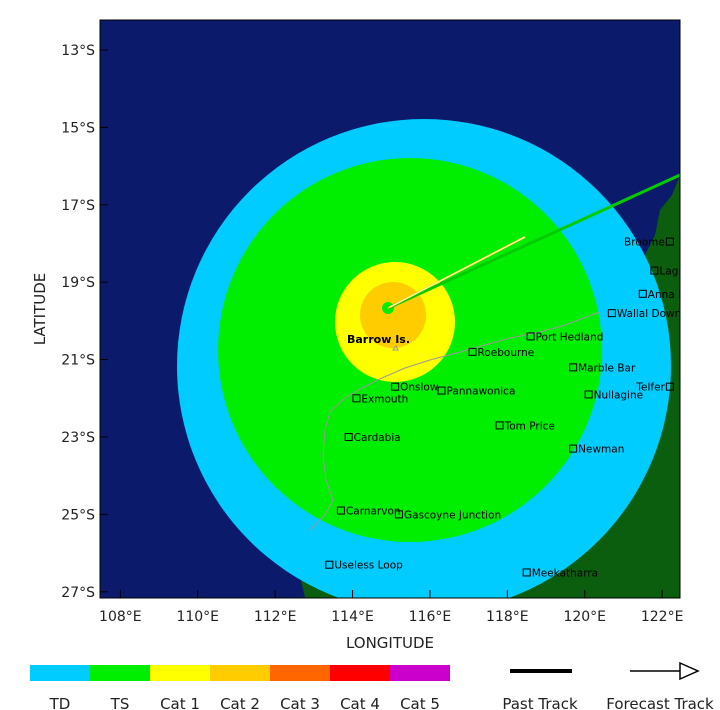 The image size is (720, 710). Describe the element at coordinates (652, 314) in the screenshot. I see `town-label: Wallal Downs` at that location.